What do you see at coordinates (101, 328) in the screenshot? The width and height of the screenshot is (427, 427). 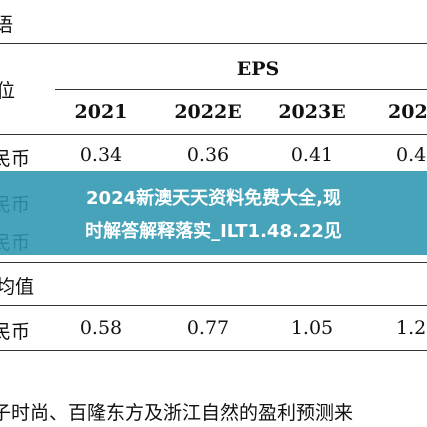 I see `cell: 0.58` at bounding box center [101, 328].